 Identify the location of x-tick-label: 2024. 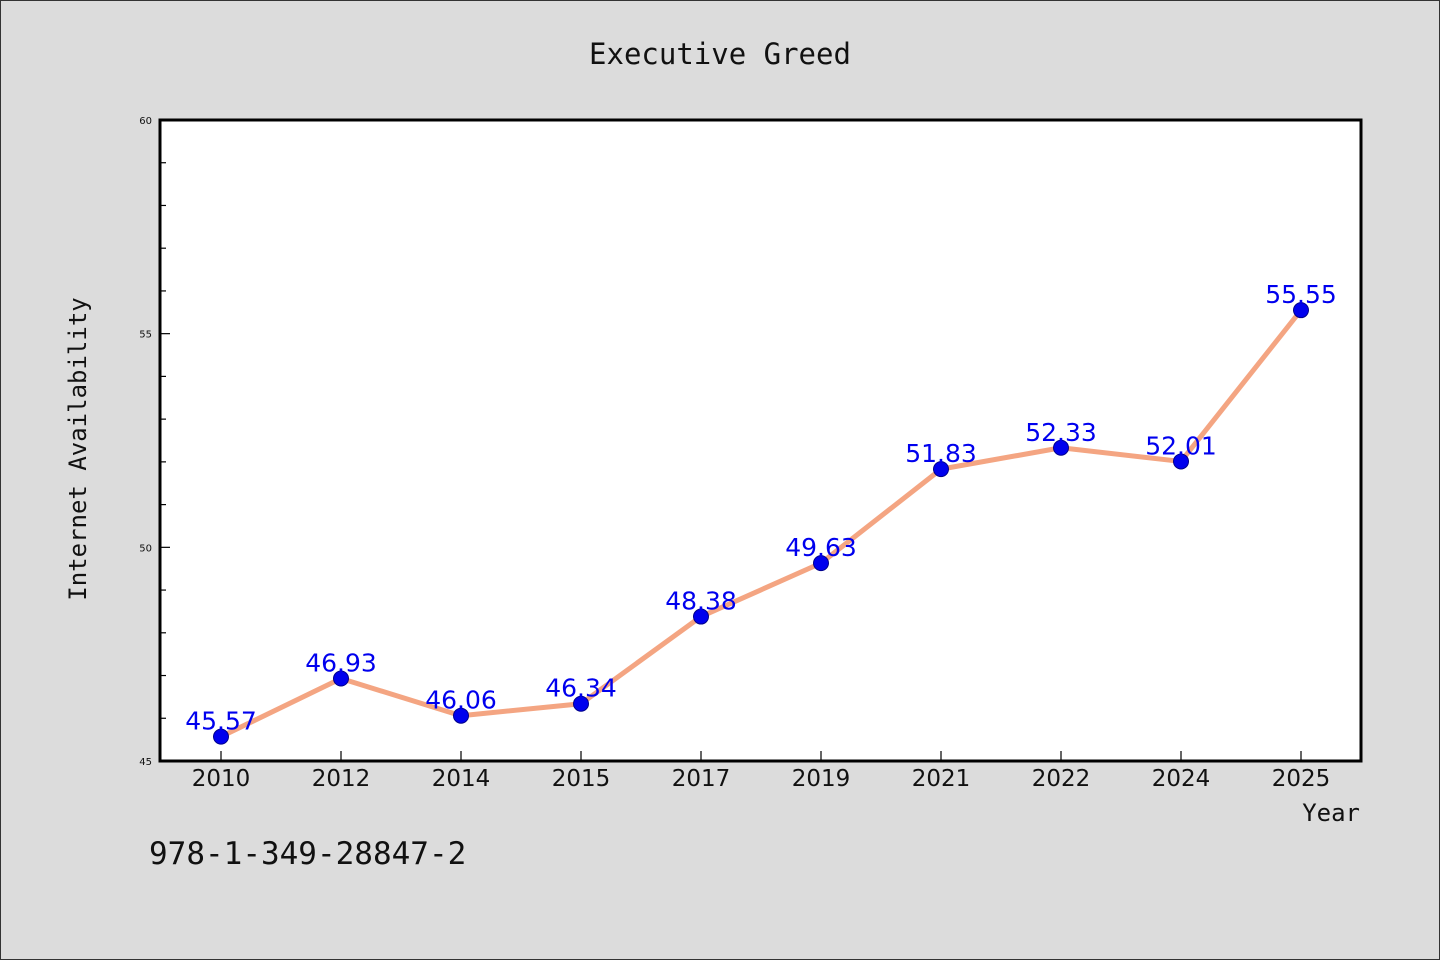
(1181, 779).